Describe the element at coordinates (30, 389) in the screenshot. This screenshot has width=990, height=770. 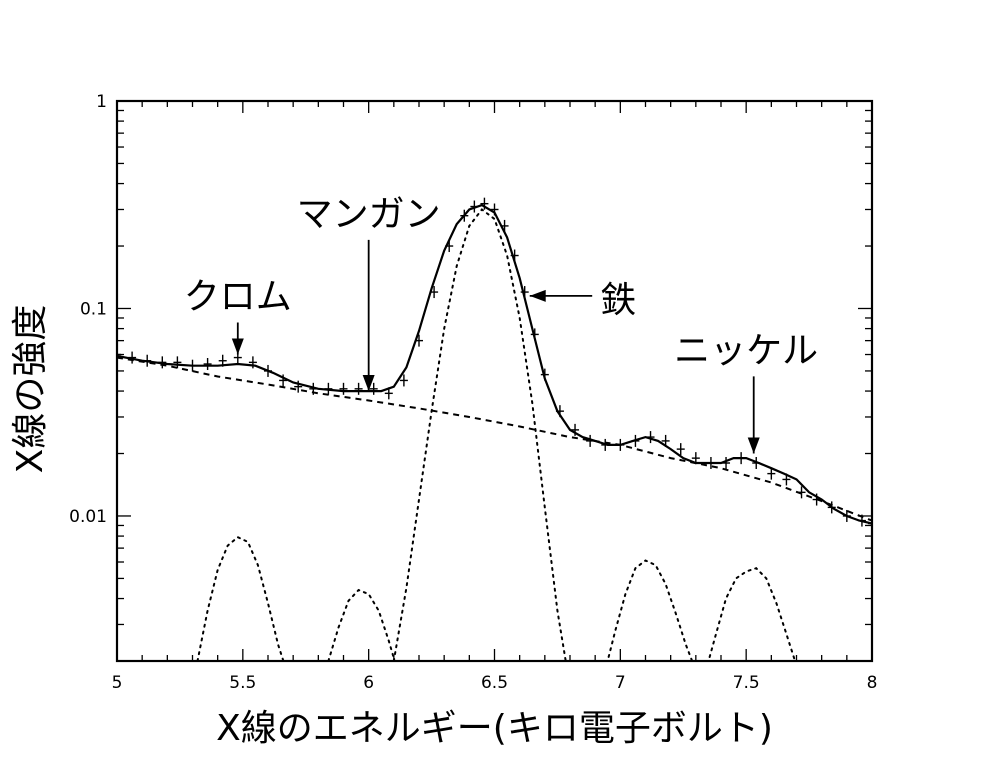
I see `y-axis-title: X線の強度` at that location.